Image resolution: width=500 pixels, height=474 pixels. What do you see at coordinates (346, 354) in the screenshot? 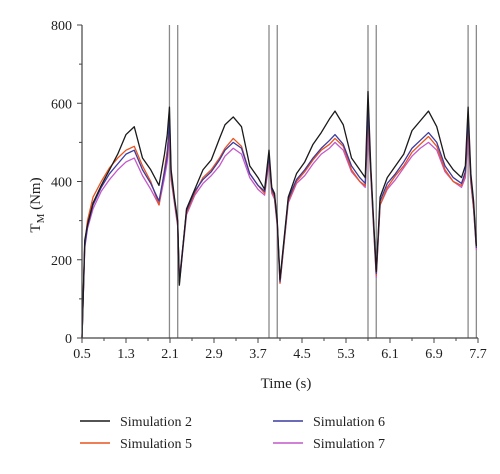
I see `x-tick-label: 5.3` at bounding box center [346, 354].